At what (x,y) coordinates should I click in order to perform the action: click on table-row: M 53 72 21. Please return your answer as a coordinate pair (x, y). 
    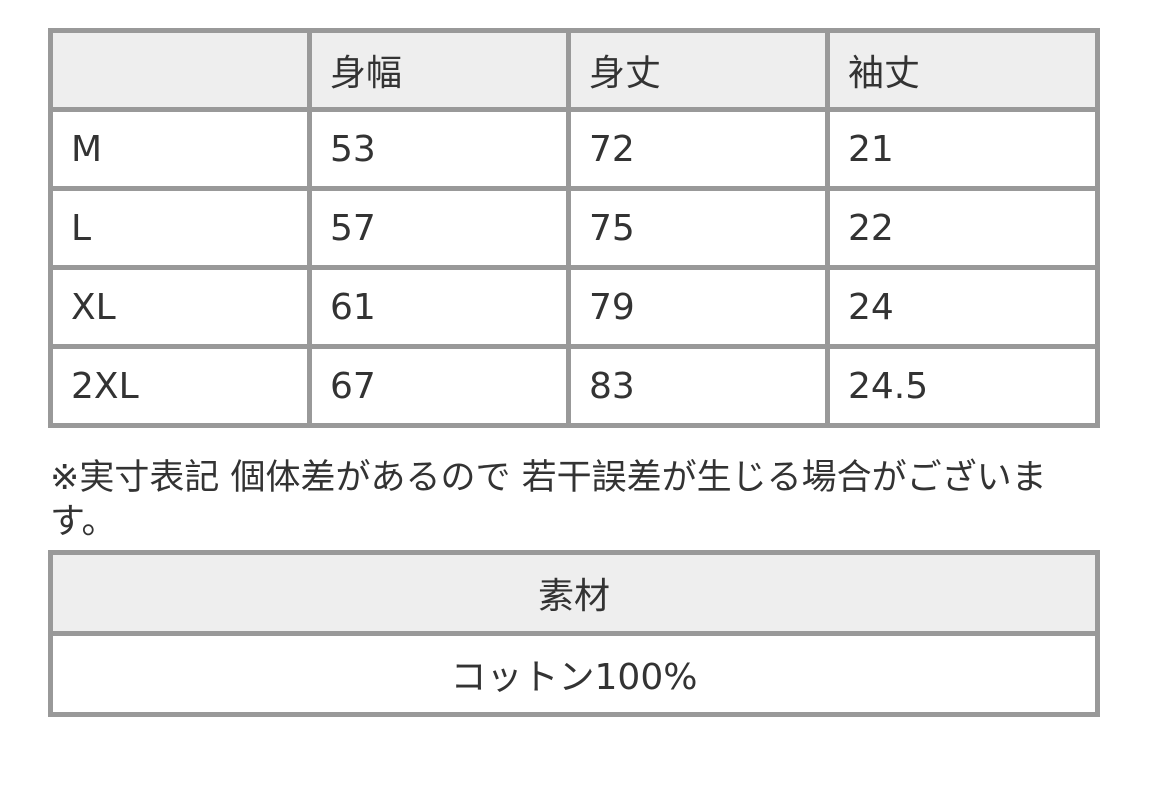
    Looking at the image, I should click on (574, 149).